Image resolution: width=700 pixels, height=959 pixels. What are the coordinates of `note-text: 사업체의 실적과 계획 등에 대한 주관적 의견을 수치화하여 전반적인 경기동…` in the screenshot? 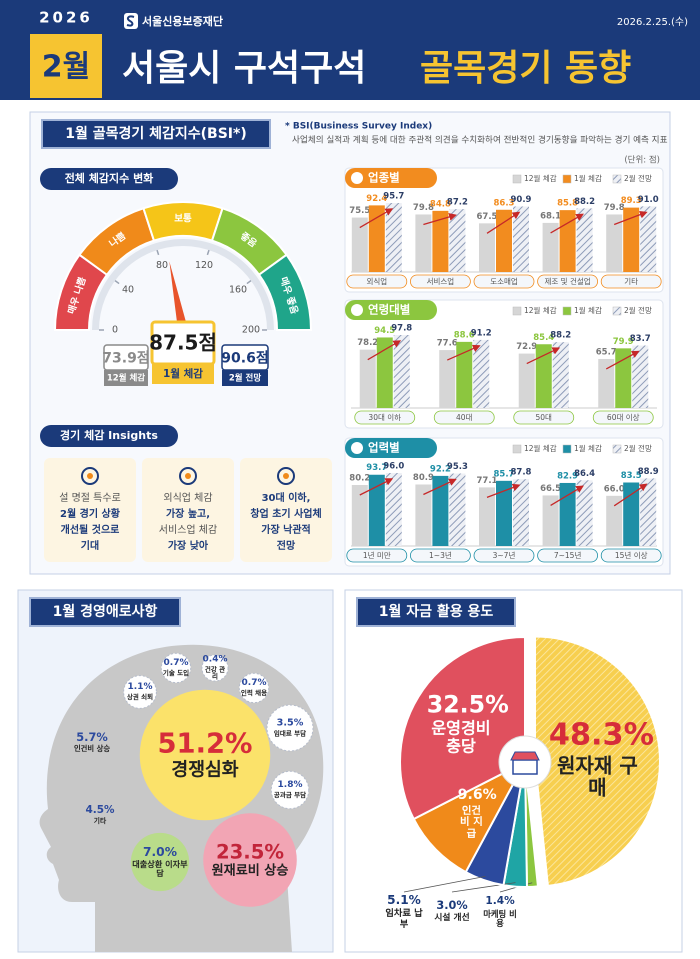 It's located at (480, 140).